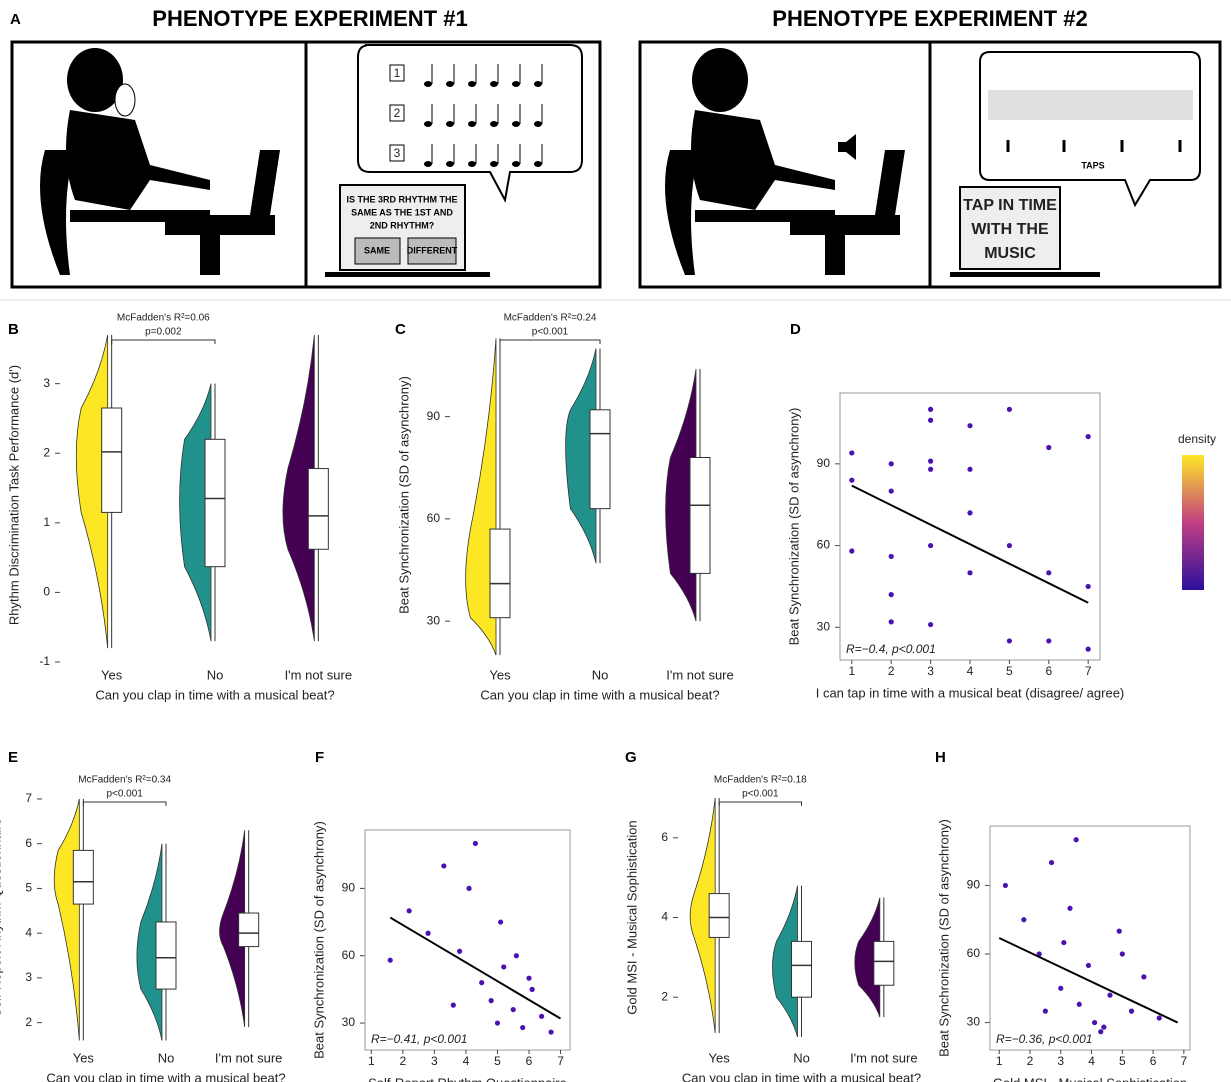 This screenshot has height=1082, width=1231. What do you see at coordinates (419, 1039) in the screenshot?
I see `annotation: R=−0.41, p<0.001` at bounding box center [419, 1039].